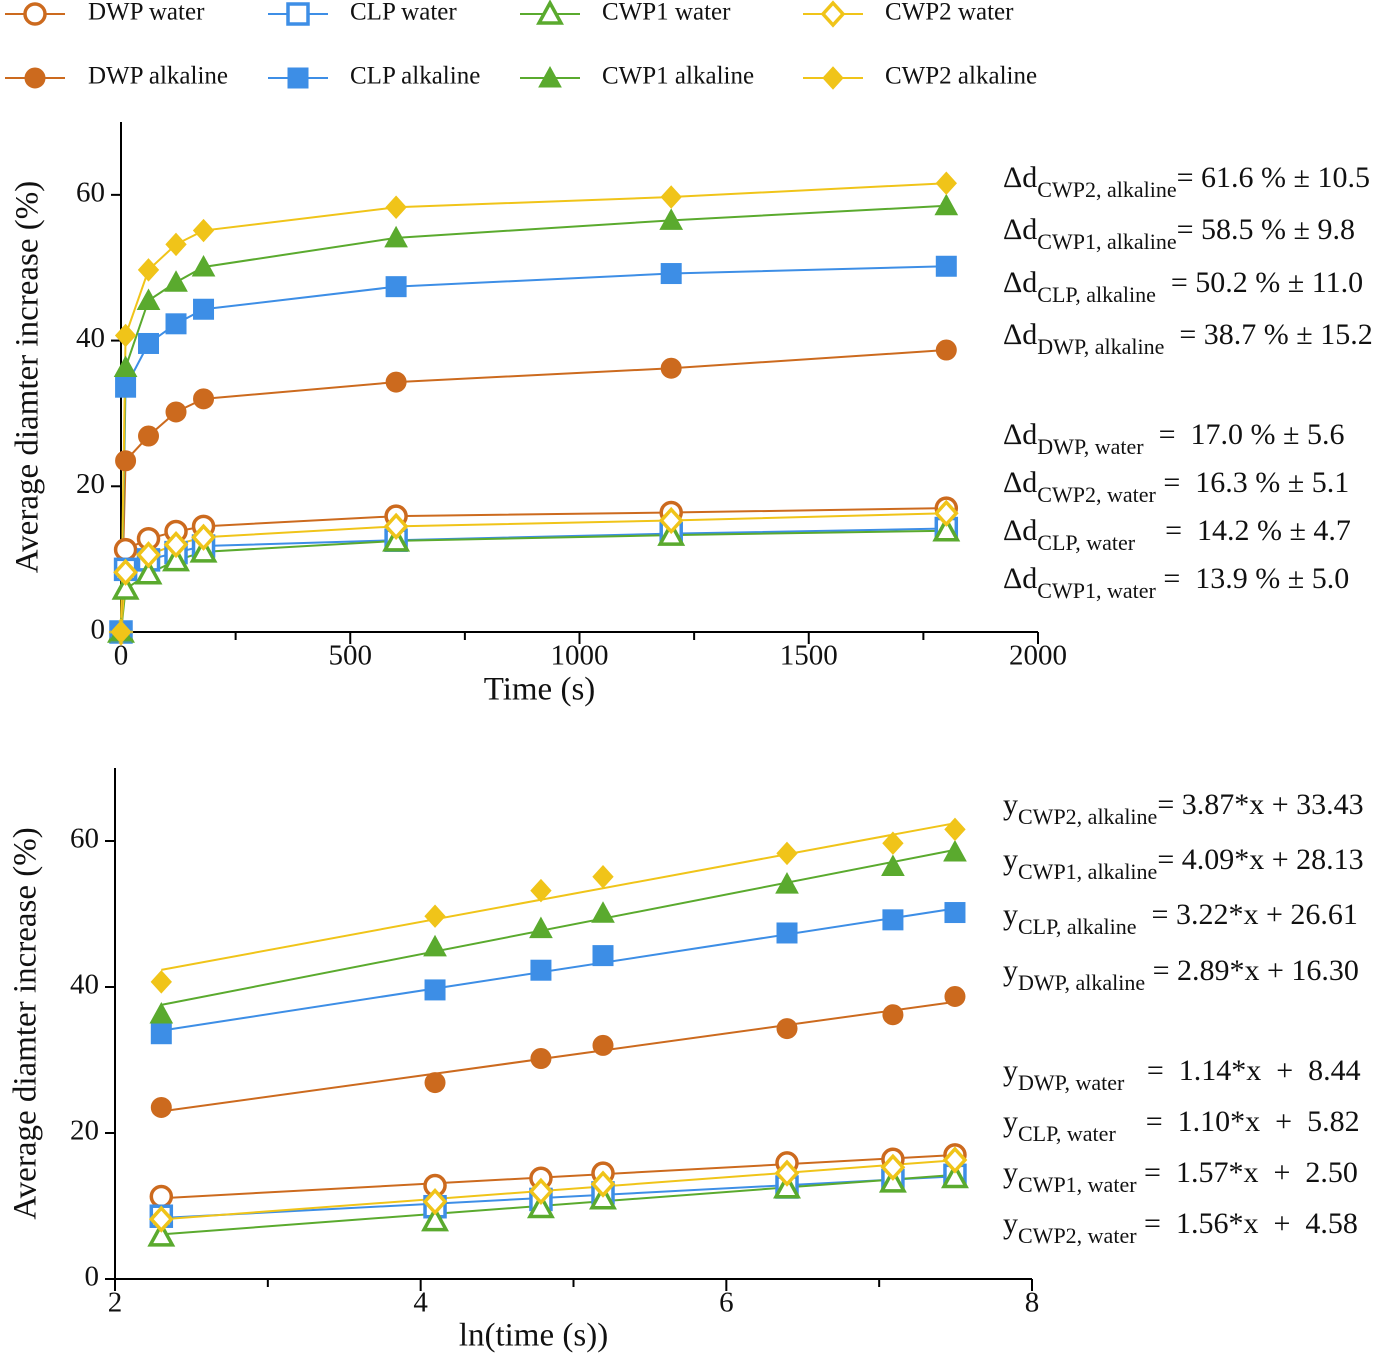  What do you see at coordinates (121, 656) in the screenshot?
I see `x-tick-label: 0` at bounding box center [121, 656].